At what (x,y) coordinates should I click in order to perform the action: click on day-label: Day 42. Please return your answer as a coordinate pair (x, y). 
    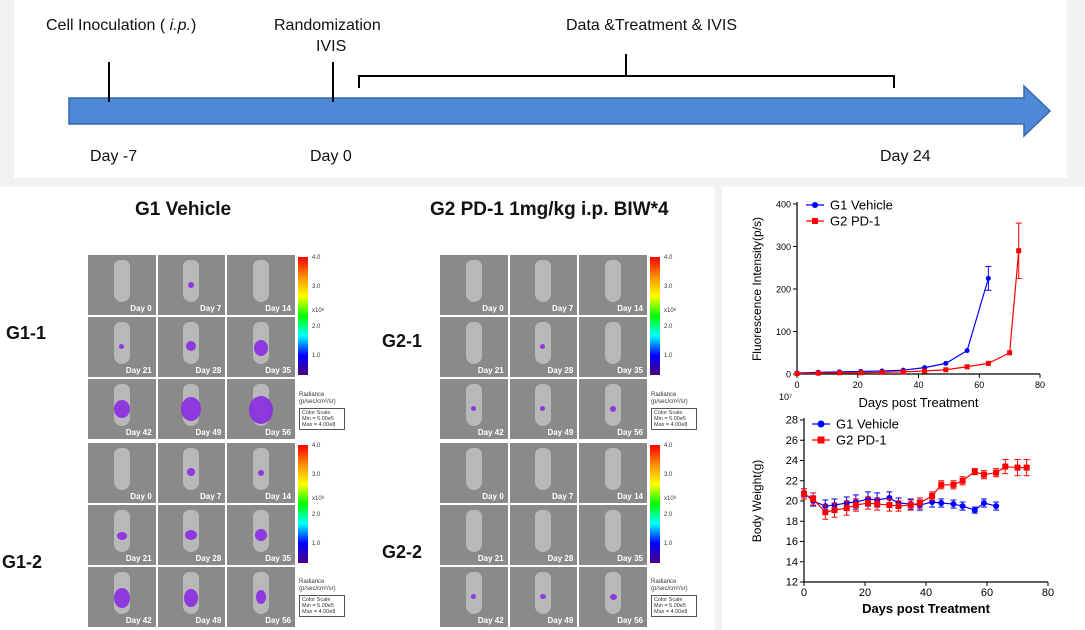
    Looking at the image, I should click on (490, 432).